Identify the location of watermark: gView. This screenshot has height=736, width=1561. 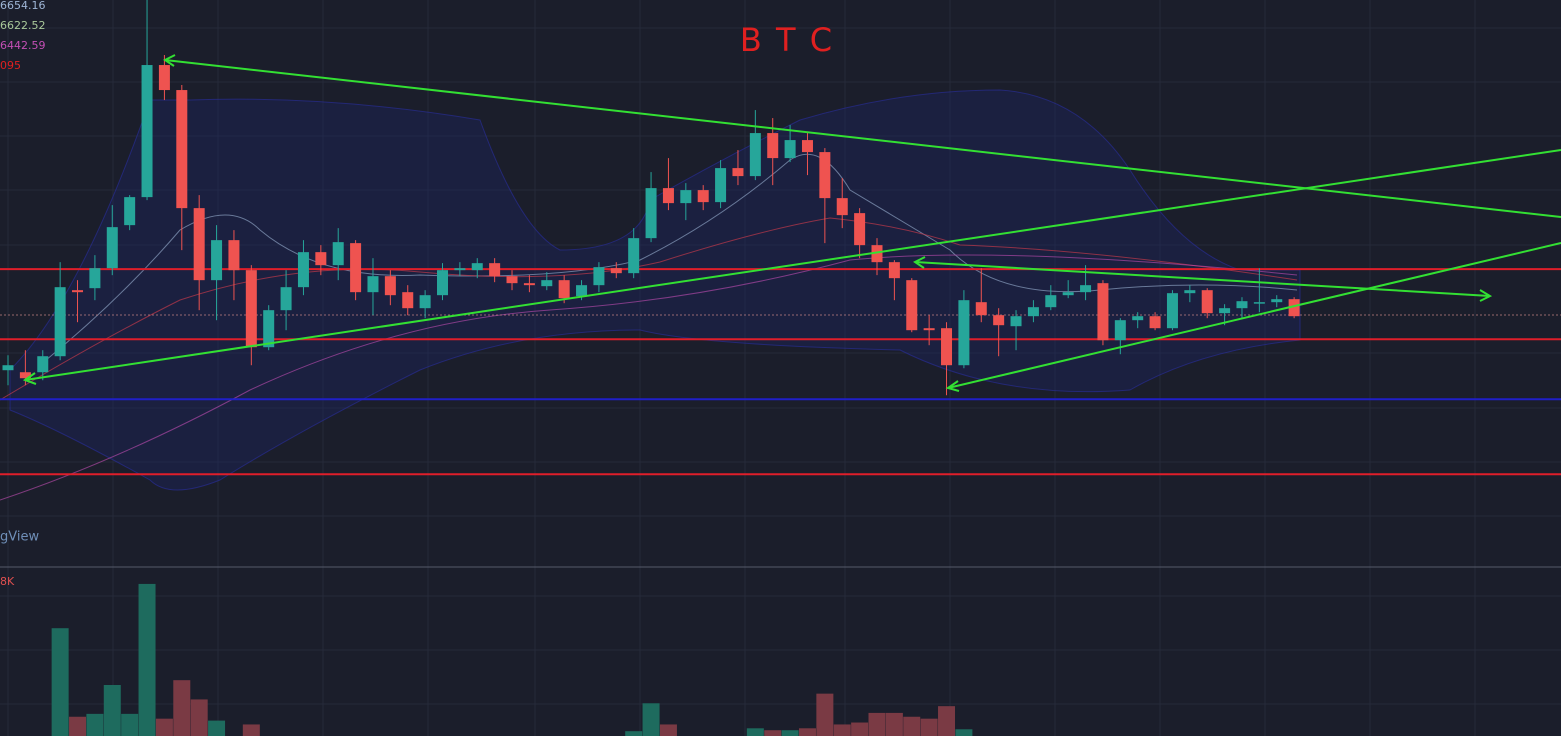
(19, 537).